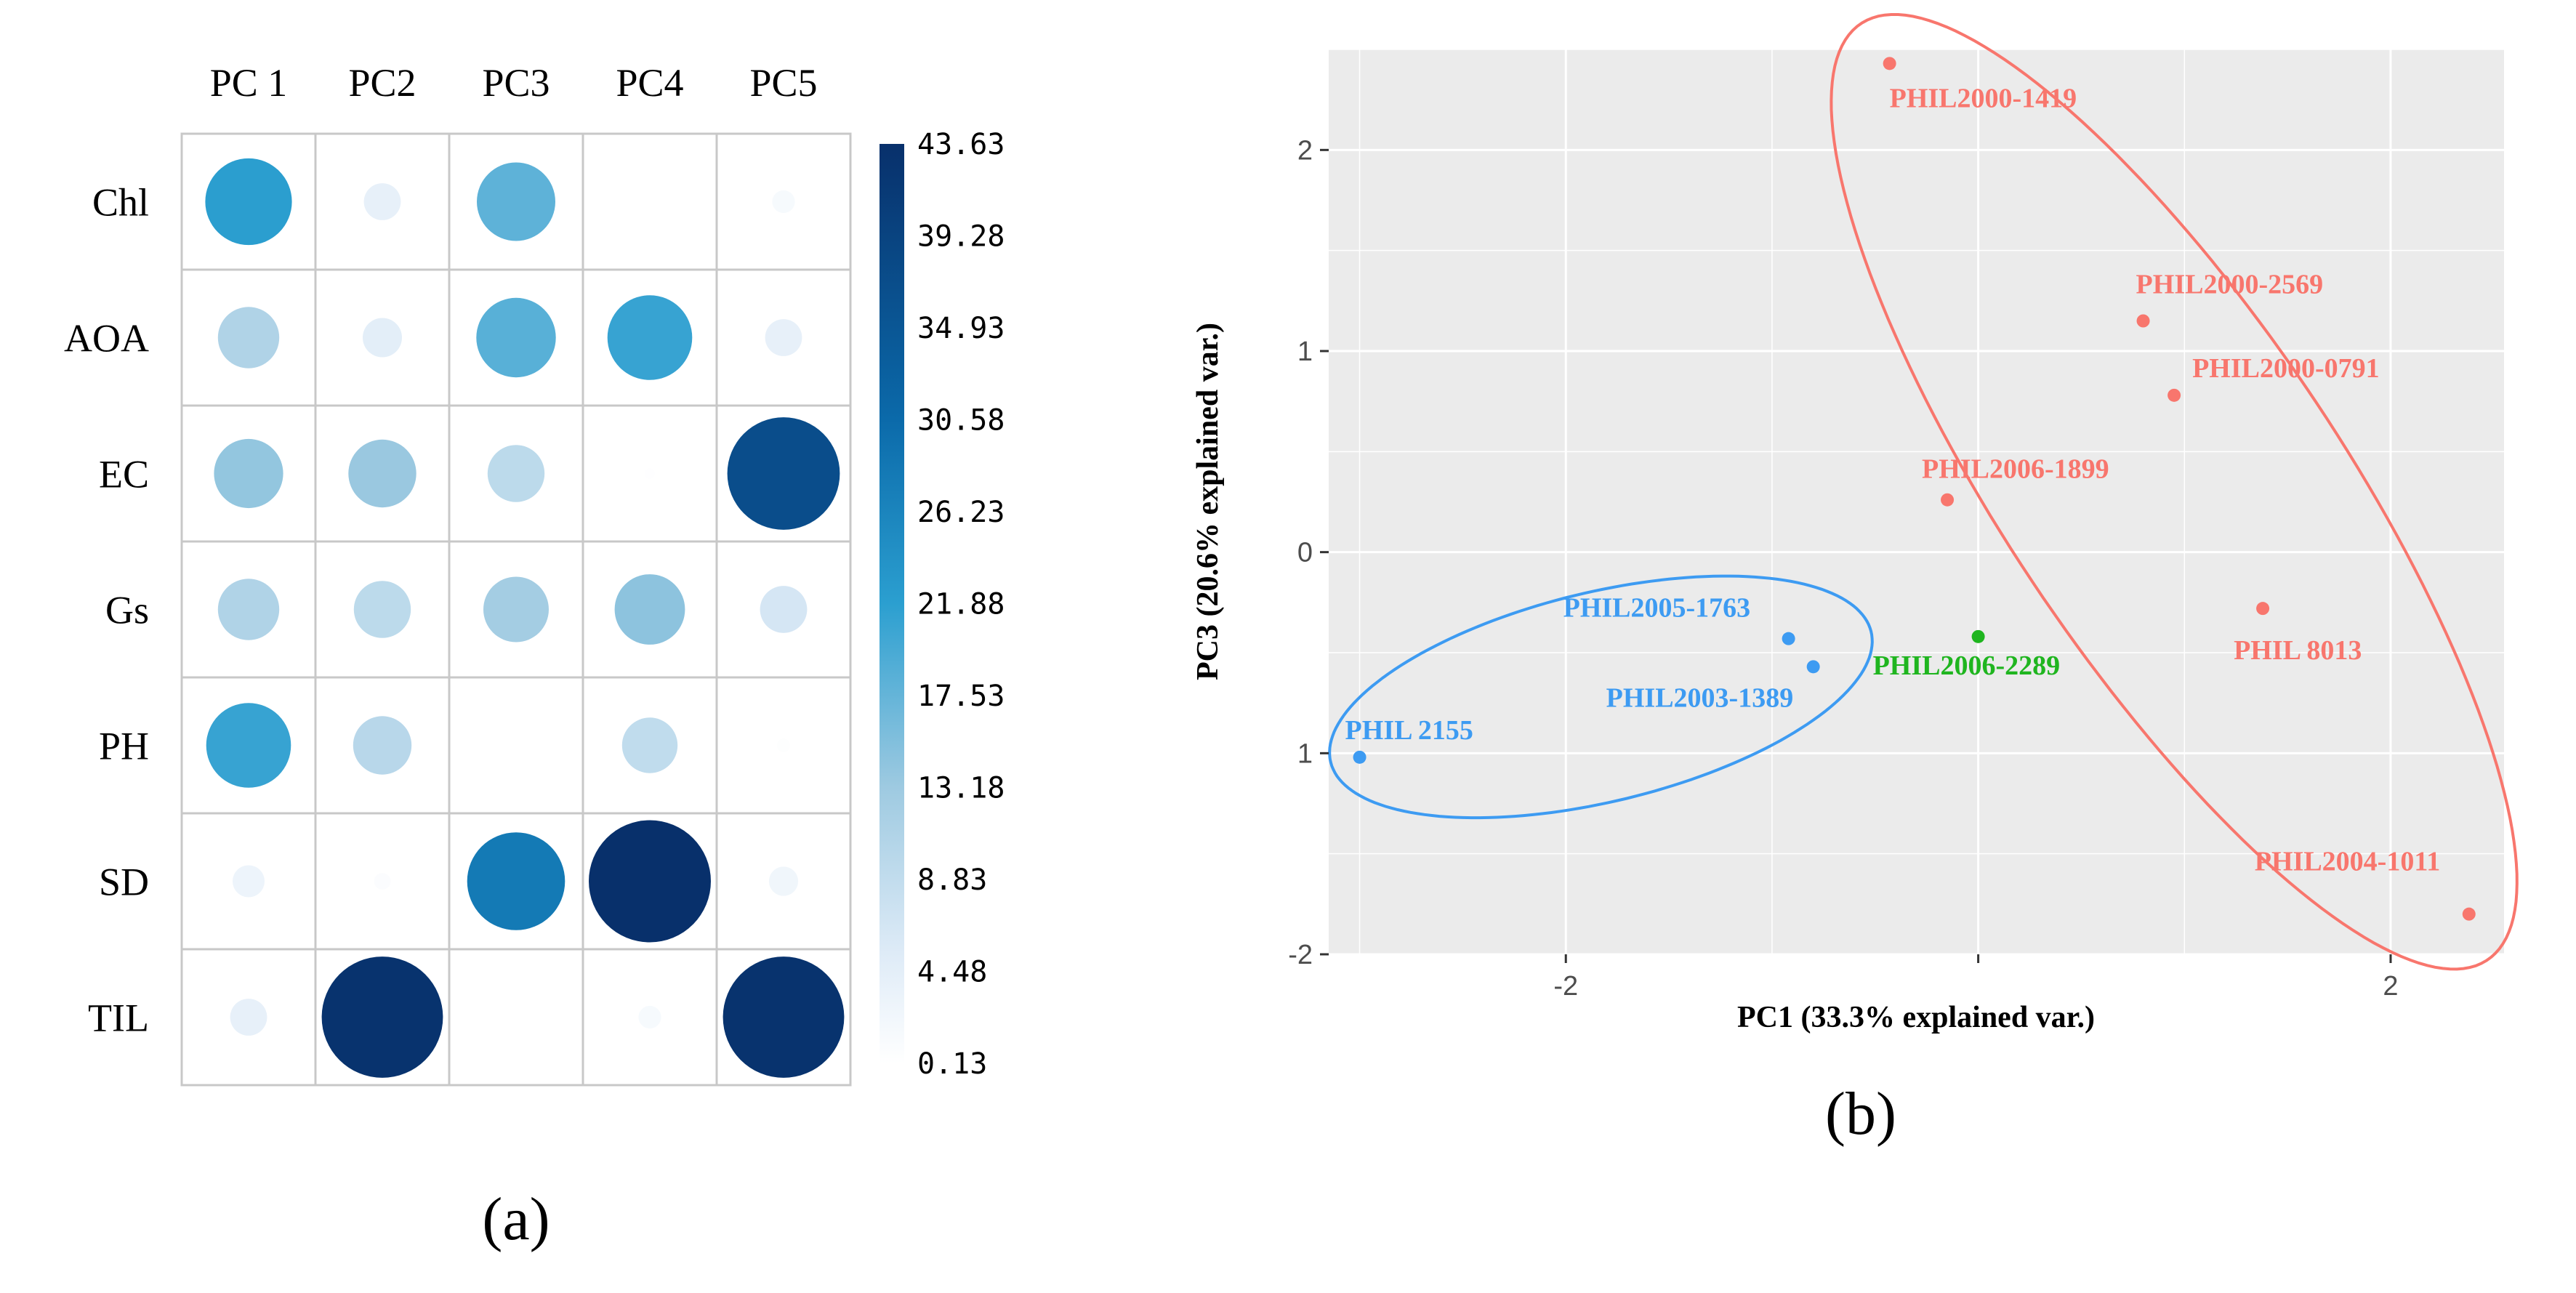 The width and height of the screenshot is (2576, 1293). What do you see at coordinates (118, 1018) in the screenshot?
I see `row-label: TIL` at bounding box center [118, 1018].